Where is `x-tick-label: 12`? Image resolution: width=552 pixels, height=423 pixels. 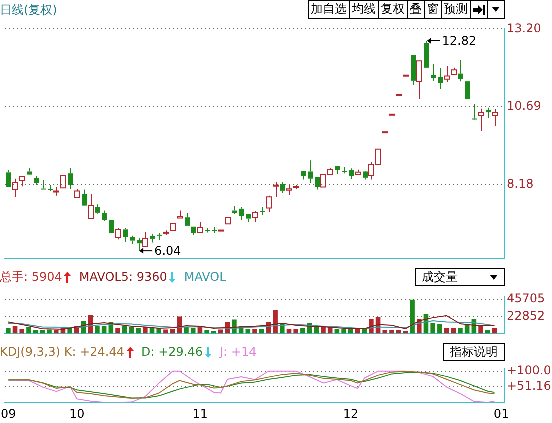
x-tick-label: 12 is located at coordinates (351, 413).